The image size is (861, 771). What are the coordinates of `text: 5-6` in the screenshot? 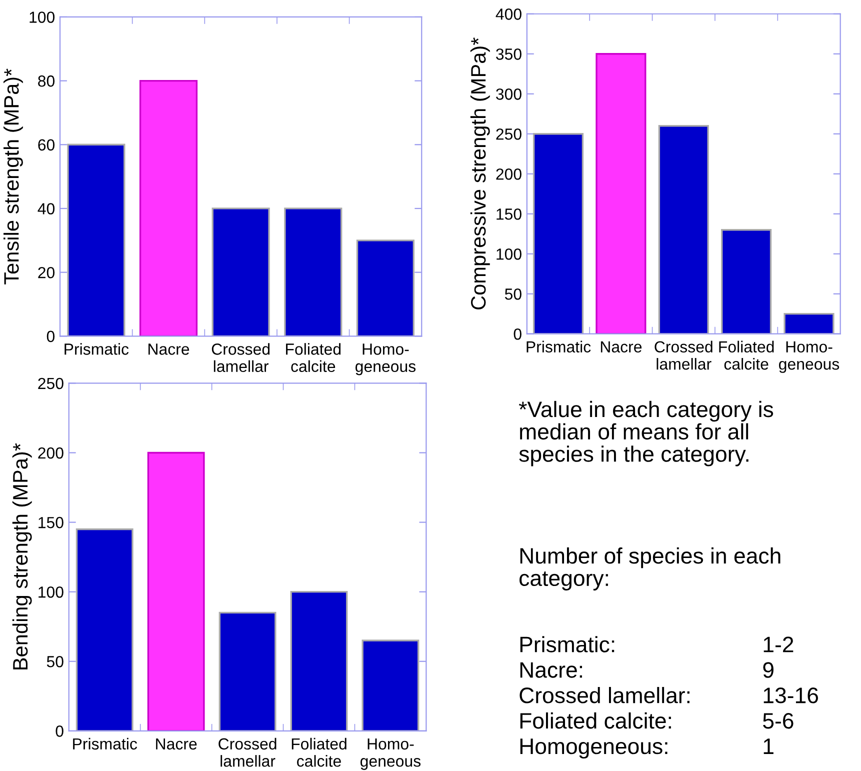 It's located at (778, 720).